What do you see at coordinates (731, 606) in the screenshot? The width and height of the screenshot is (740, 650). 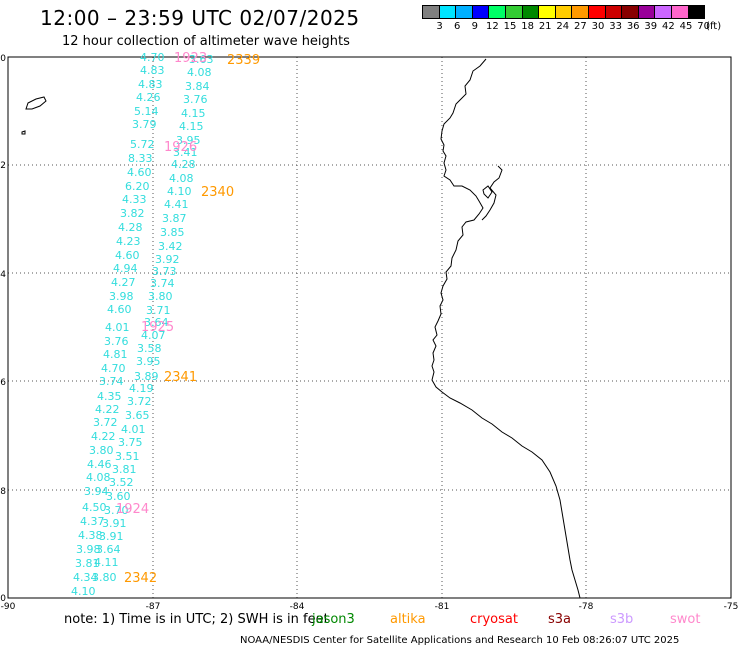 I see `longitude-tick: -75` at bounding box center [731, 606].